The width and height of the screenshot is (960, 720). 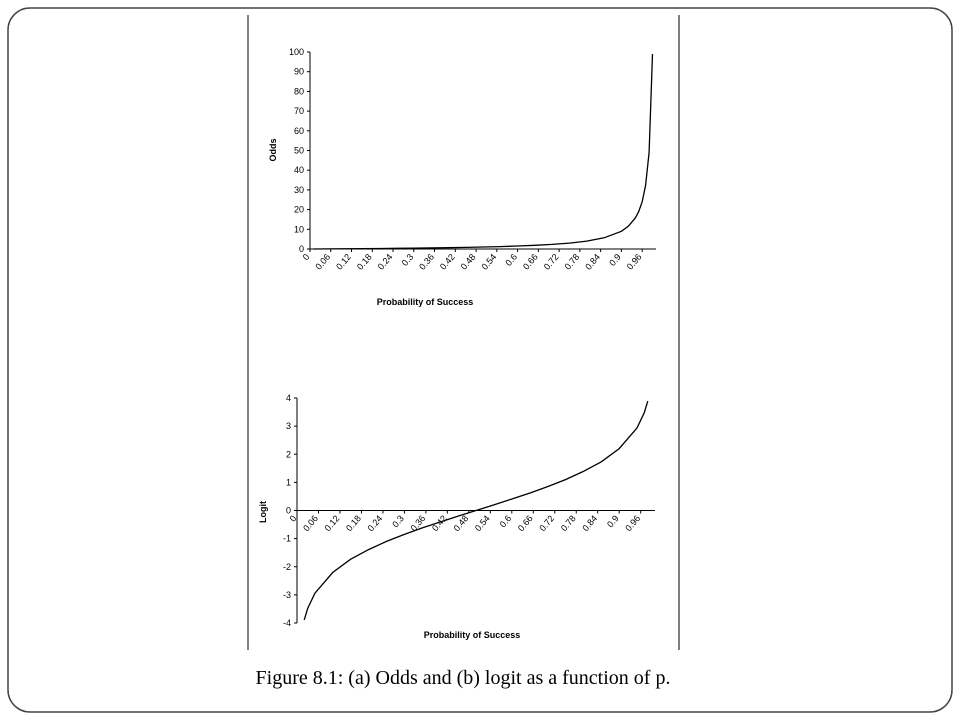 I want to click on y-tick-label: 20, so click(x=299, y=210).